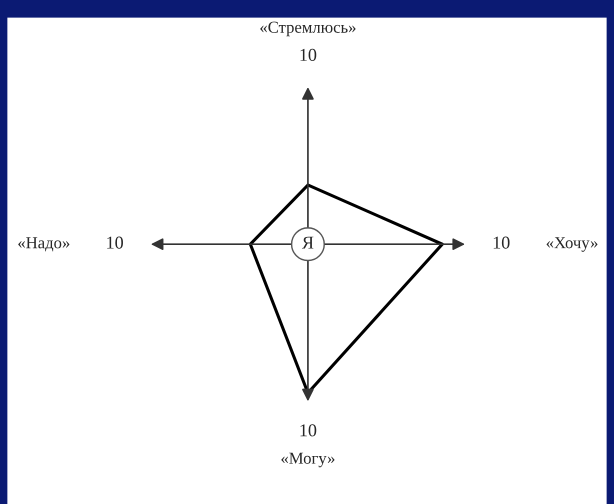 This screenshot has width=614, height=504. I want to click on spoke-label: «Надо», so click(44, 244).